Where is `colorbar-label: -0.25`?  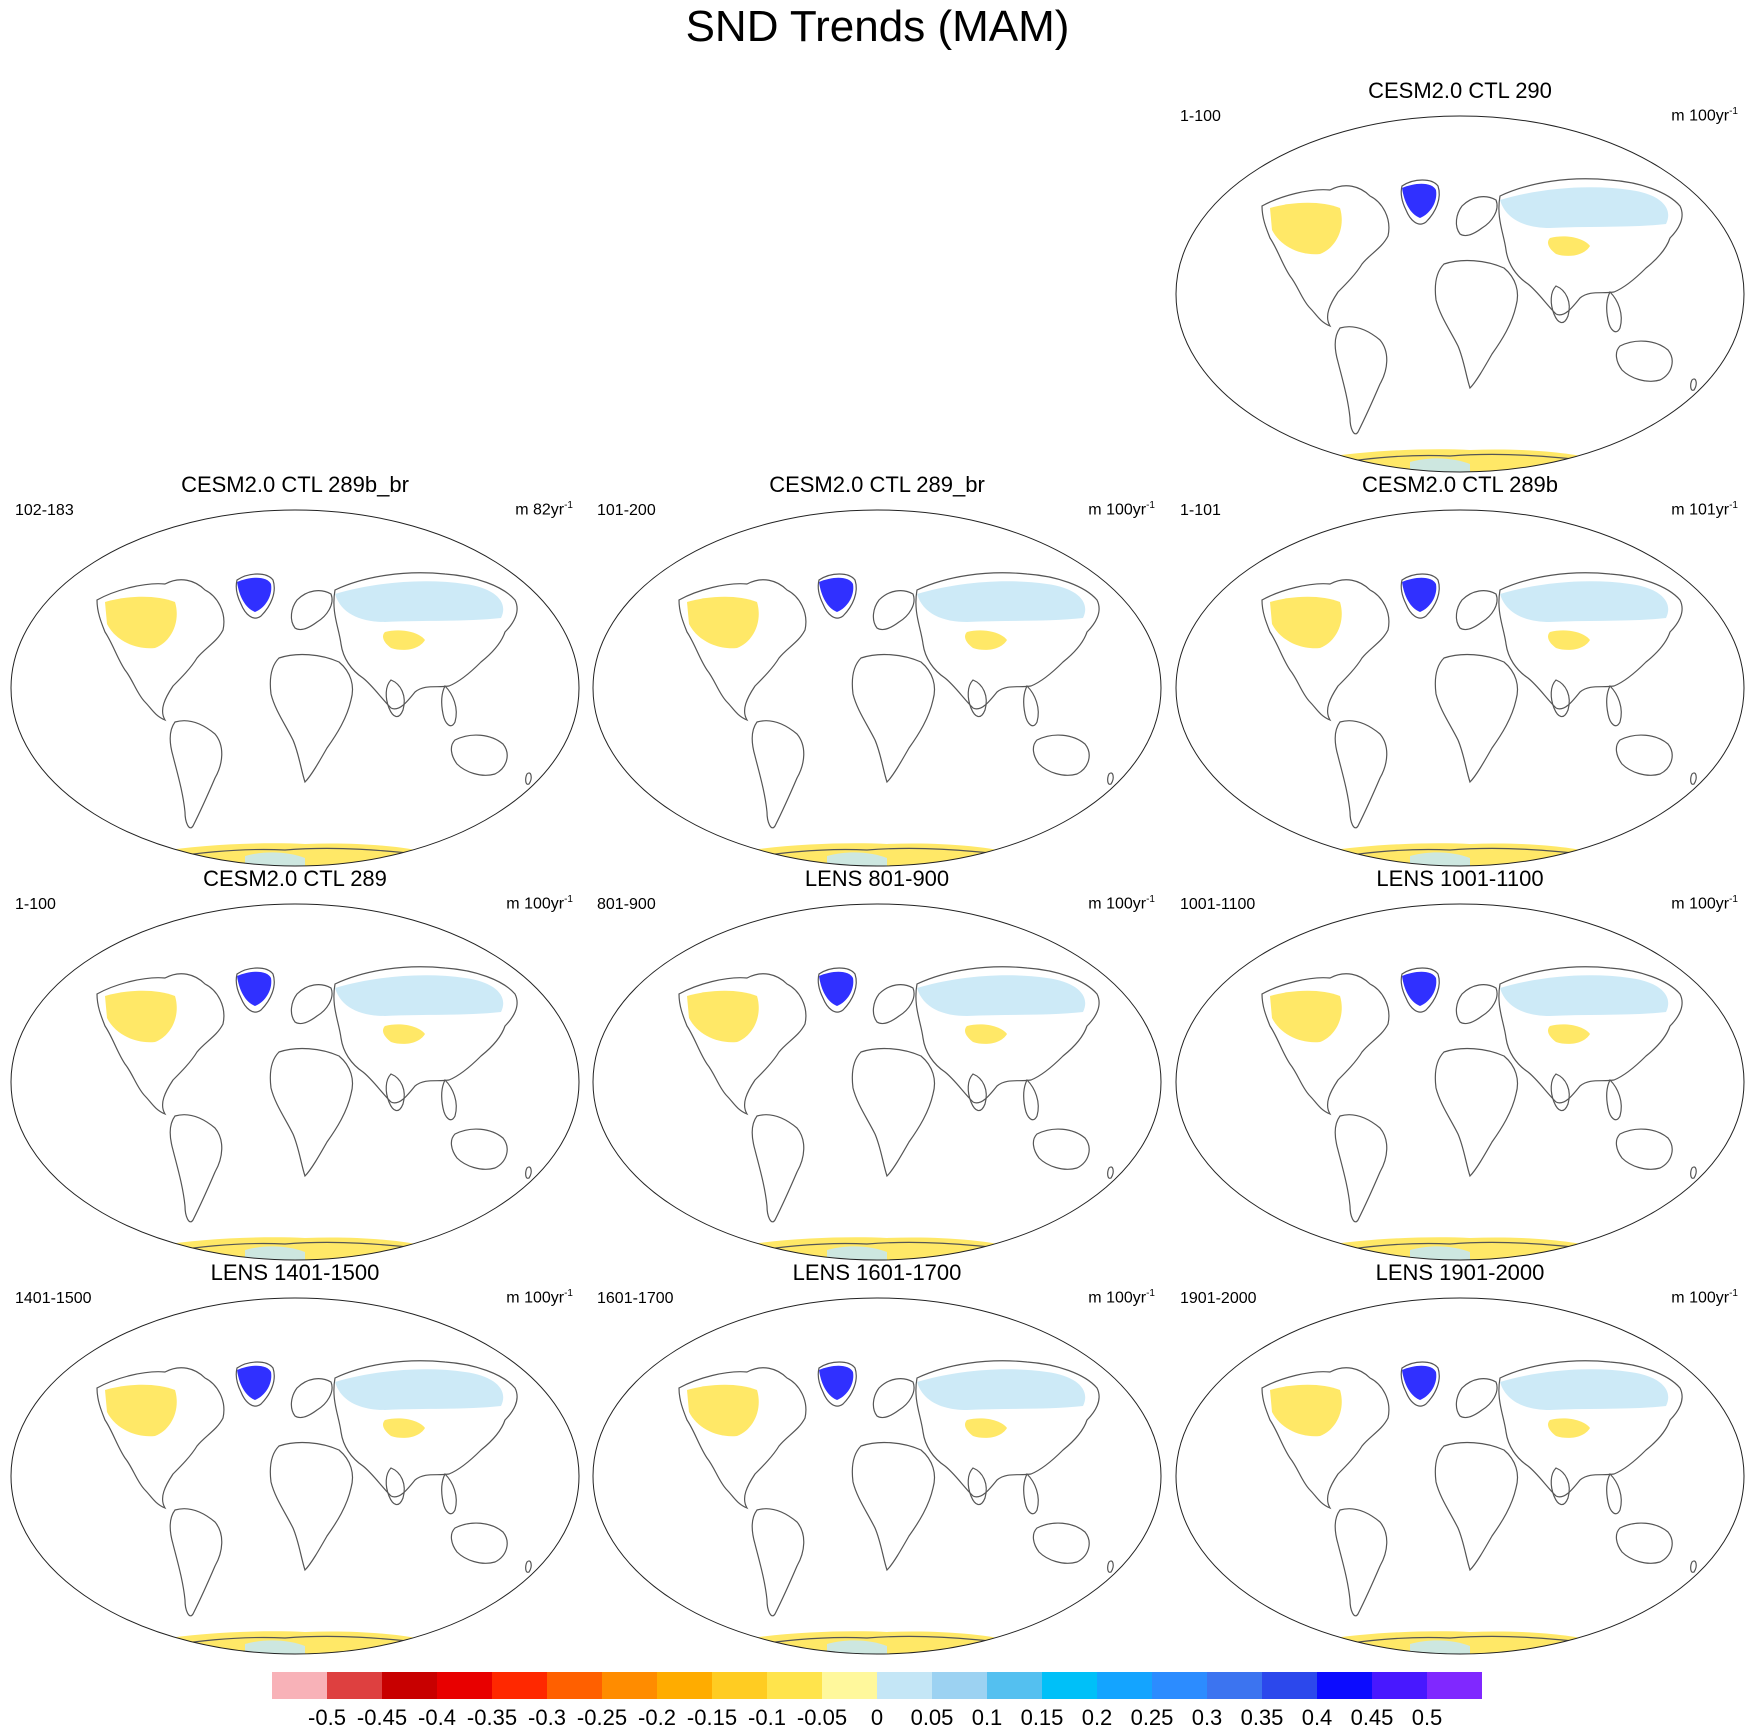
colorbar-label: -0.25 is located at coordinates (602, 1717).